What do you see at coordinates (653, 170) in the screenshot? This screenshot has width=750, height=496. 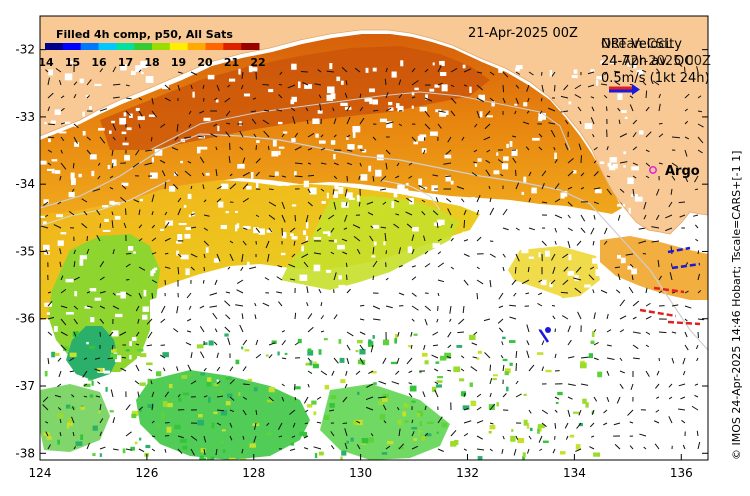 I see `argo-marker` at bounding box center [653, 170].